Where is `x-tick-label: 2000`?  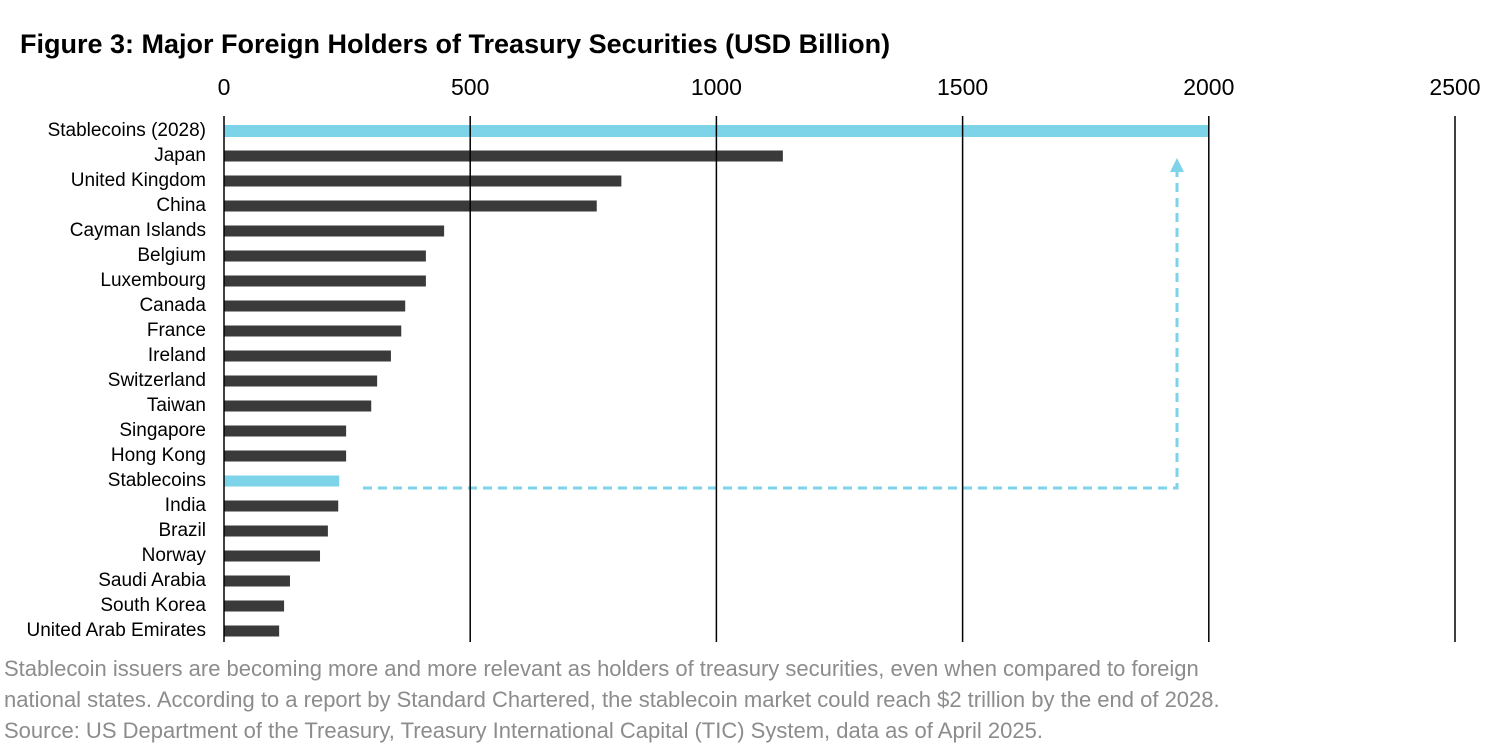 x-tick-label: 2000 is located at coordinates (1208, 87).